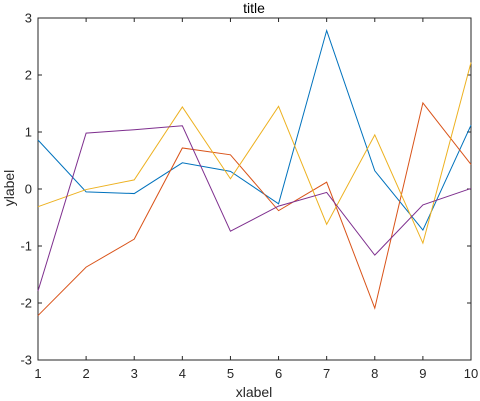 This screenshot has width=480, height=401. I want to click on x-tick-label: 9, so click(422, 373).